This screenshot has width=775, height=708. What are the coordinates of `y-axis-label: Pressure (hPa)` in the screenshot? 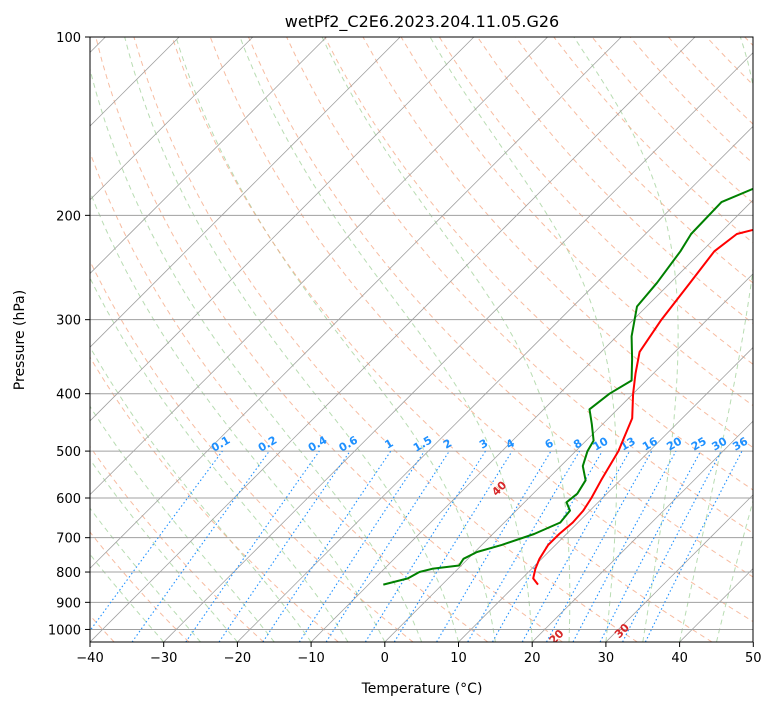 It's located at (20, 340).